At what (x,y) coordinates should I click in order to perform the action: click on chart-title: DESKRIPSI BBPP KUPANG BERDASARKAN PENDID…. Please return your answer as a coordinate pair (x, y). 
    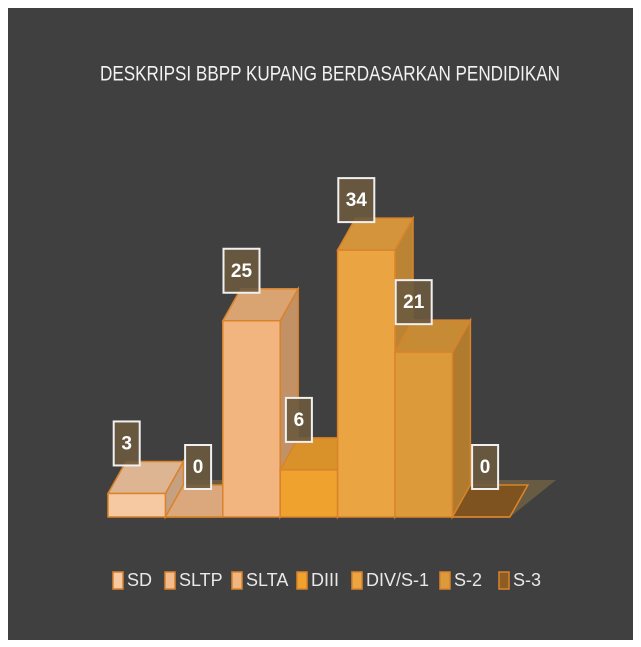
    Looking at the image, I should click on (330, 74).